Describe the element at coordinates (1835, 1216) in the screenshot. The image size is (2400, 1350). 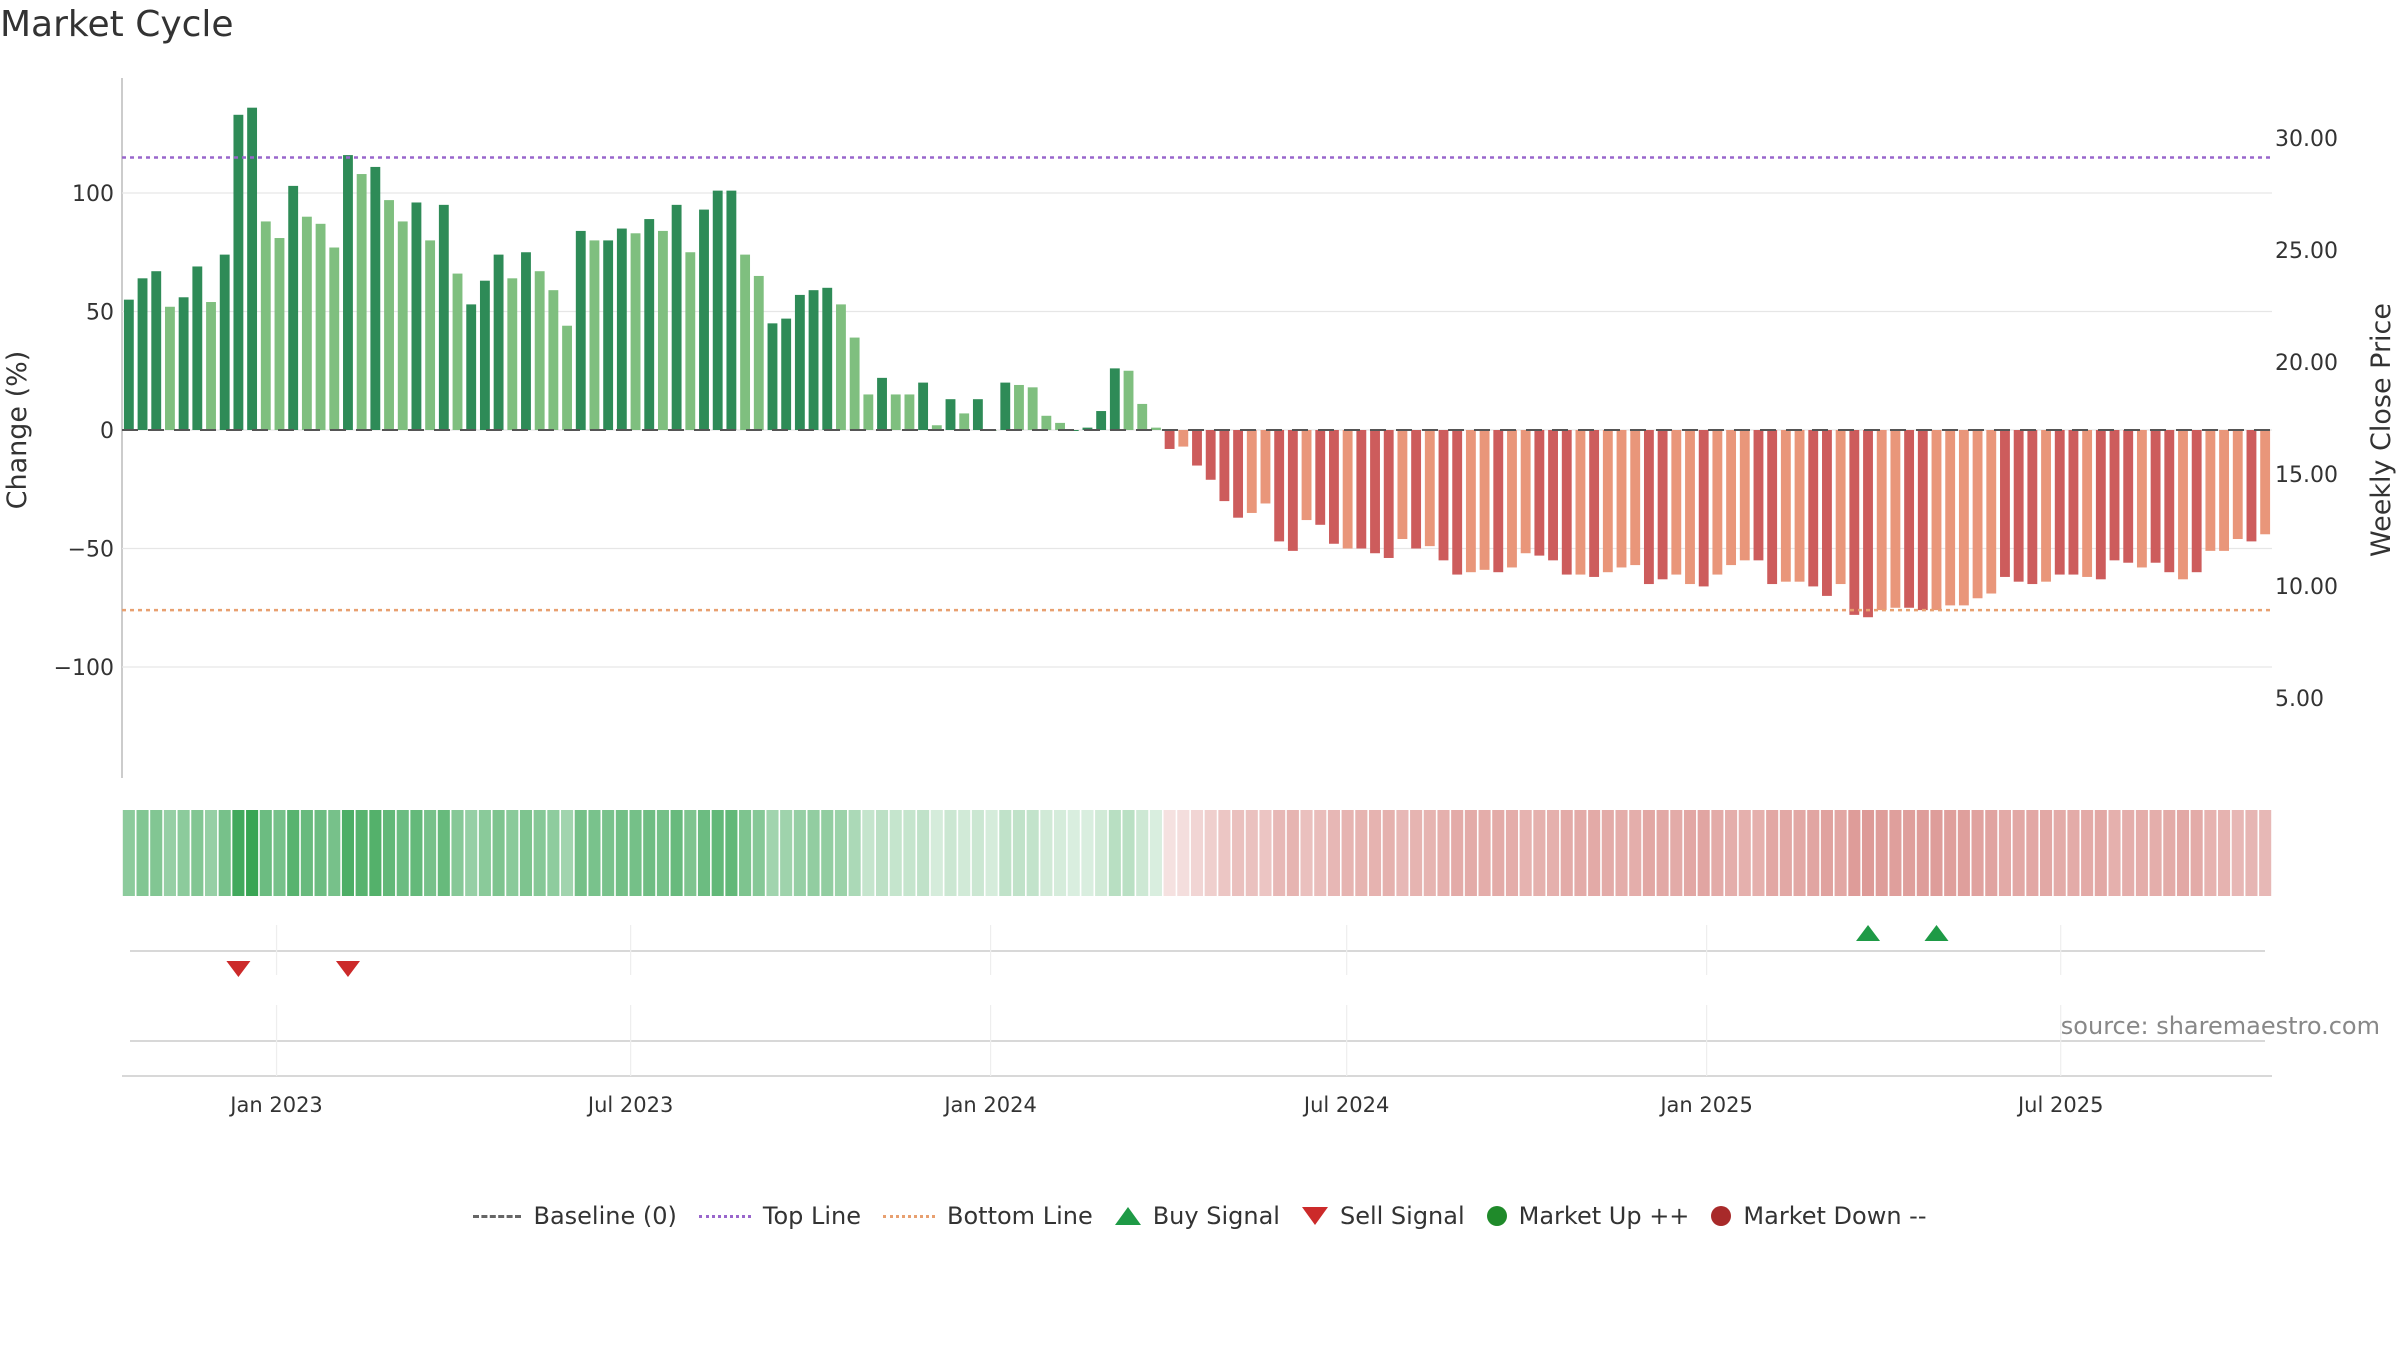
I see `legend-label-market-down: Market Down --` at that location.